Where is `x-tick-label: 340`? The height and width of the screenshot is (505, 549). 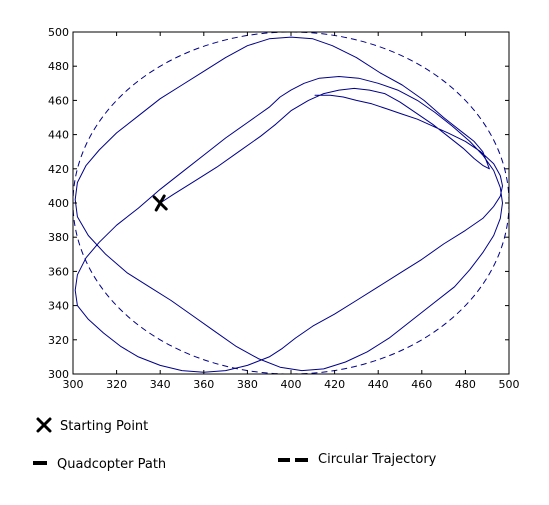
x-tick-label: 340 is located at coordinates (160, 384).